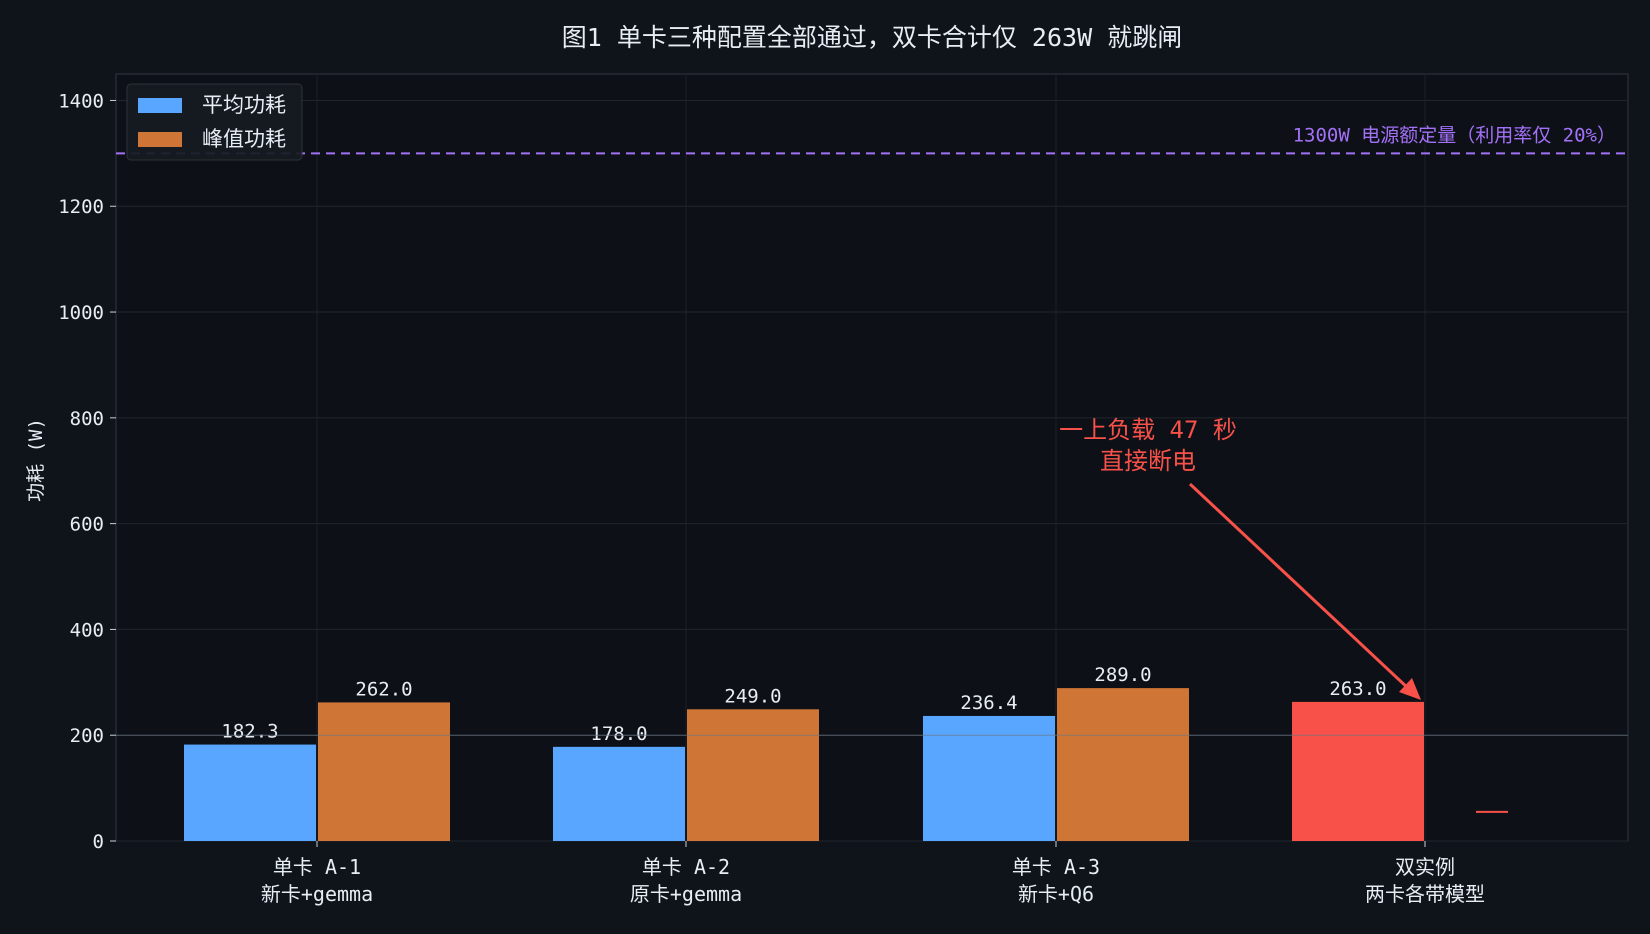 The width and height of the screenshot is (1650, 934). Describe the element at coordinates (1056, 867) in the screenshot. I see `x-tick-label-line1: 单卡 A-3` at that location.